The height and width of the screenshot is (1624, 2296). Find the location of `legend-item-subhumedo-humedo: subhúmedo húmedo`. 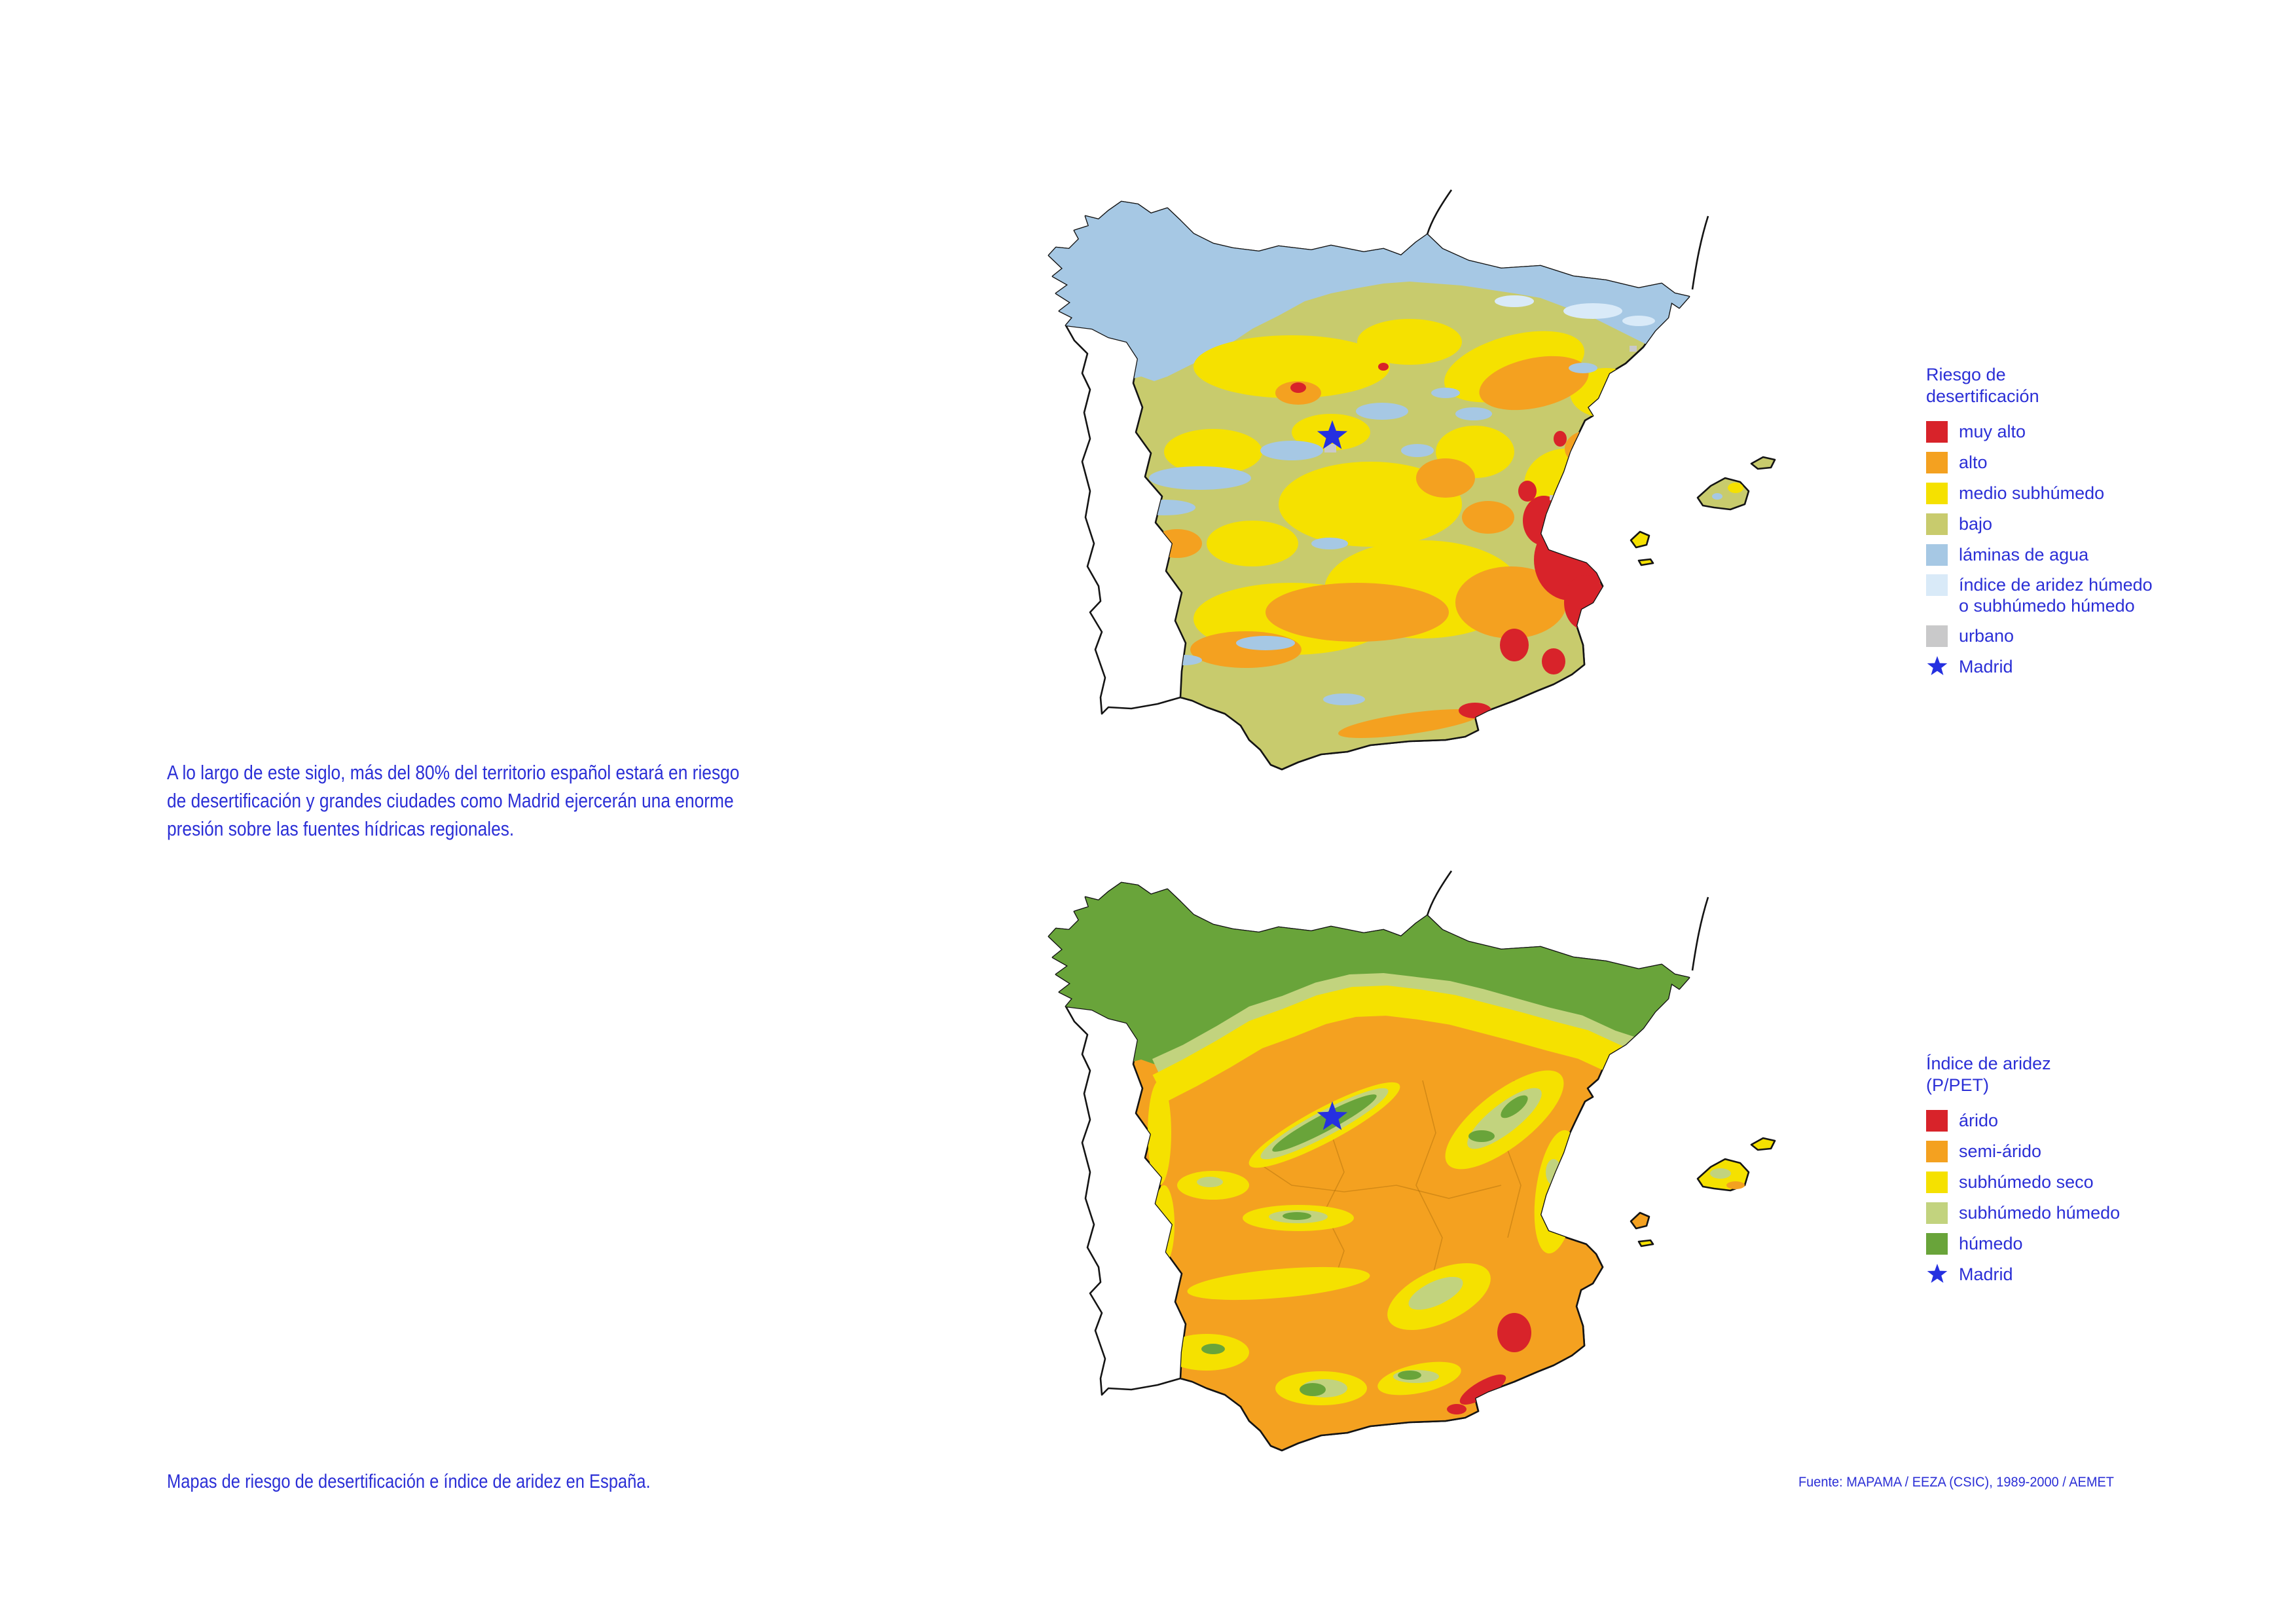

legend-item-subhumedo-humedo: subhúmedo húmedo is located at coordinates (2063, 1213).